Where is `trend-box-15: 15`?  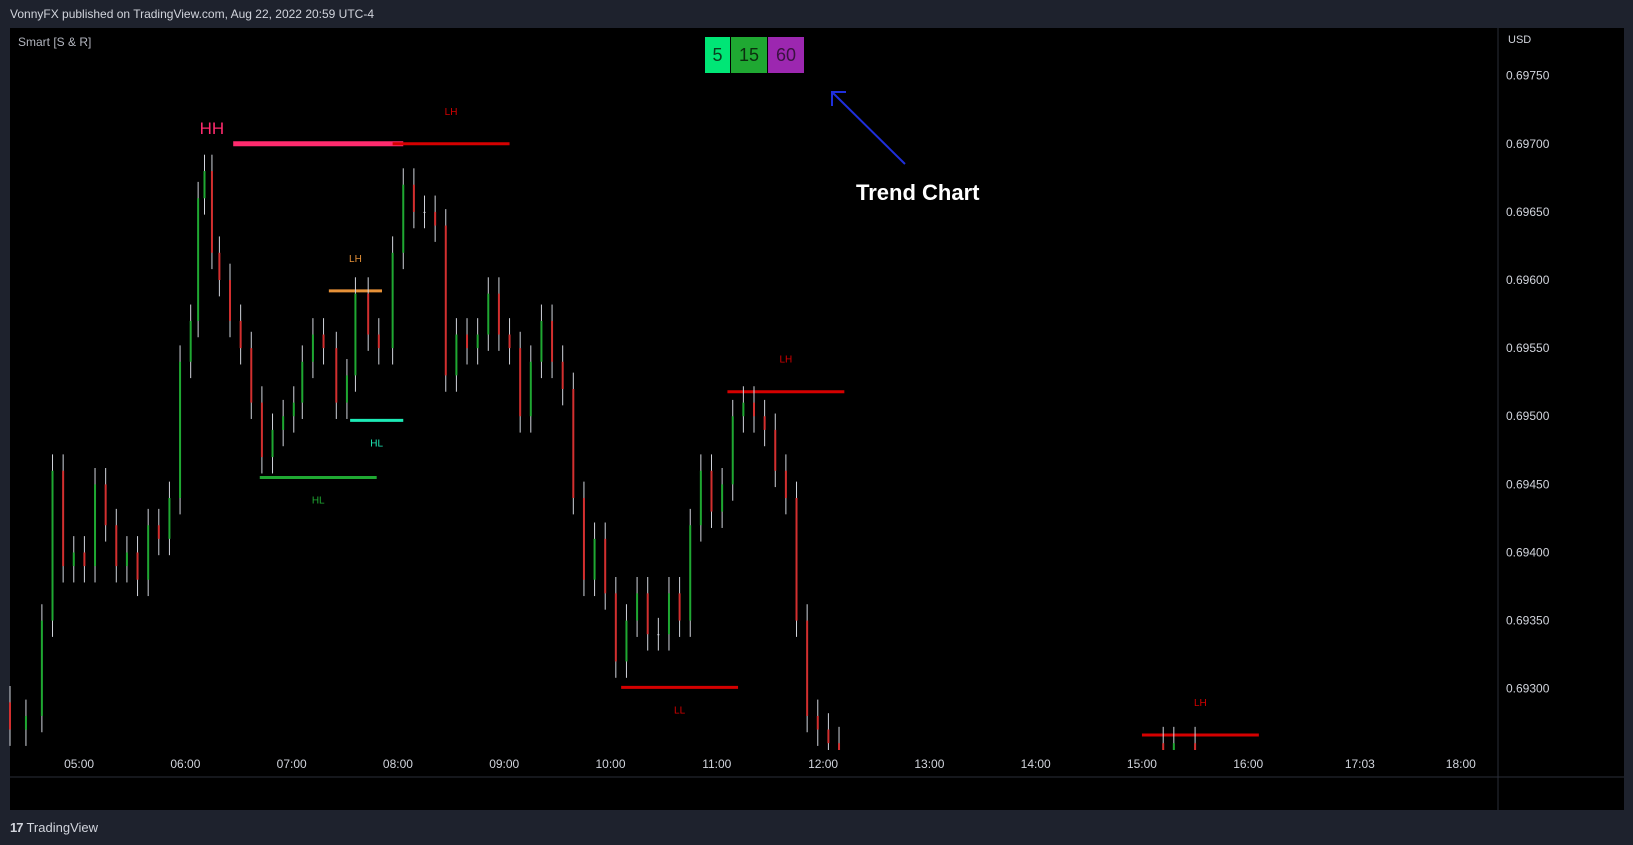 trend-box-15: 15 is located at coordinates (749, 55).